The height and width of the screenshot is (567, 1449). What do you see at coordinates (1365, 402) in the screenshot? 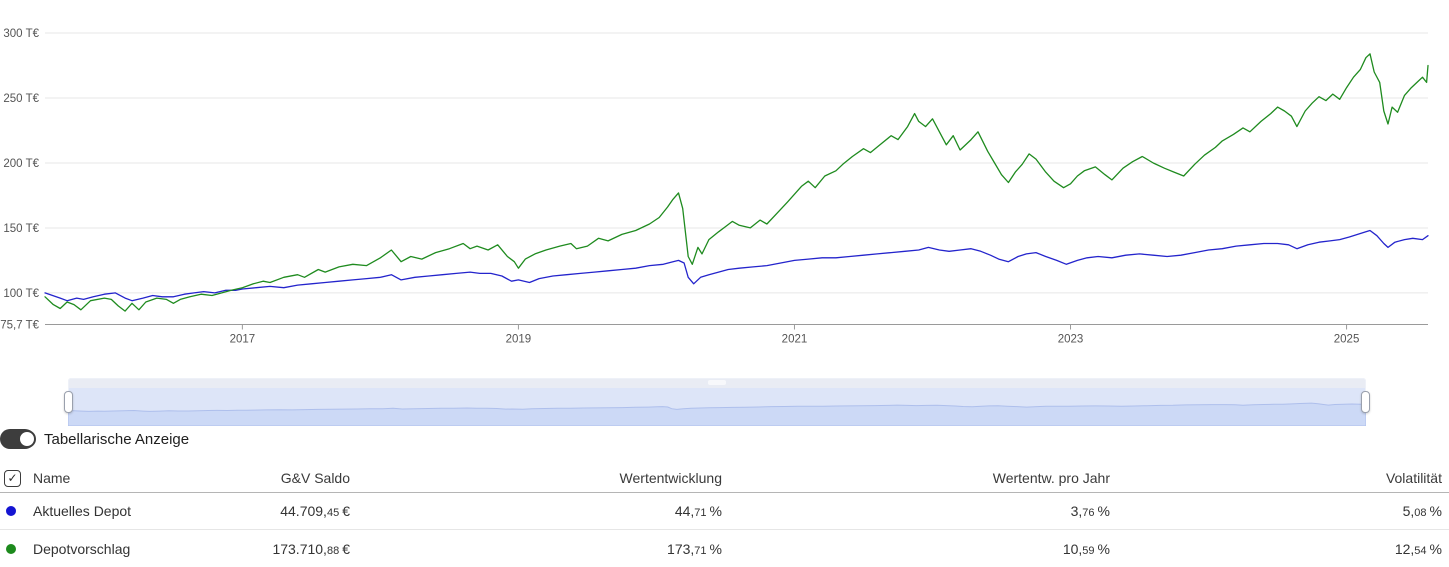
I see `slider-right-handle` at bounding box center [1365, 402].